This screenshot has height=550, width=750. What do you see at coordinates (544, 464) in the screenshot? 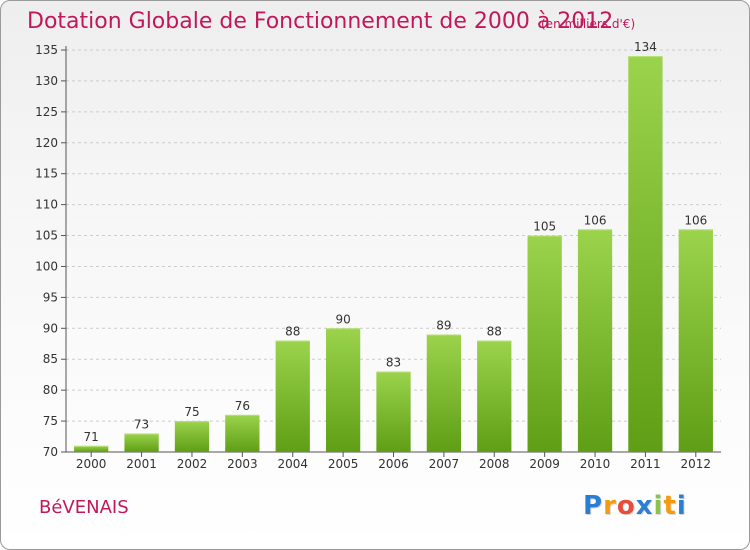
I see `x-tick-label-2009: 2009` at bounding box center [544, 464].